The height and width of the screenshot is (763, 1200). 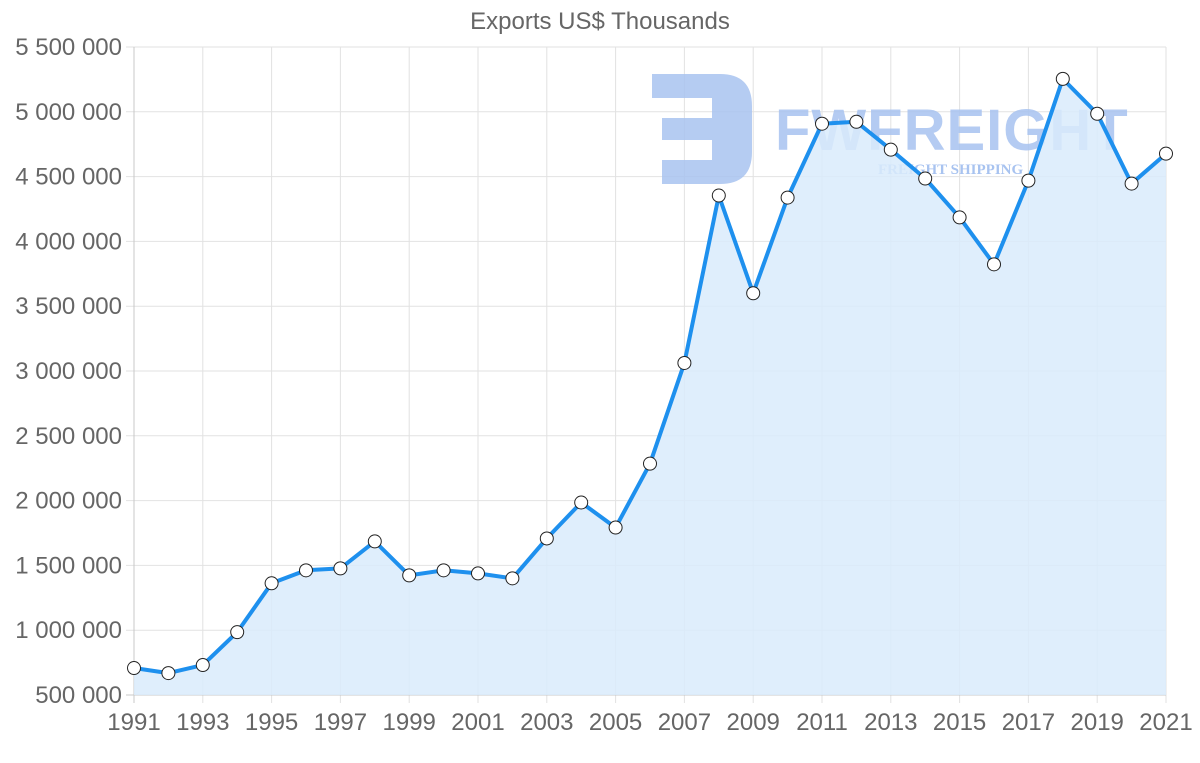 What do you see at coordinates (68, 565) in the screenshot?
I see `y-tick-label: 1 500 000` at bounding box center [68, 565].